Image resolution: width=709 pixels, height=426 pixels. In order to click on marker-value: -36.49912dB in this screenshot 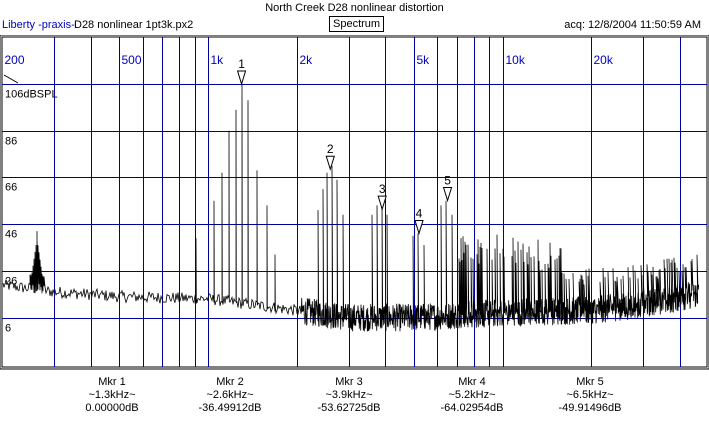, I will do `click(230, 408)`.